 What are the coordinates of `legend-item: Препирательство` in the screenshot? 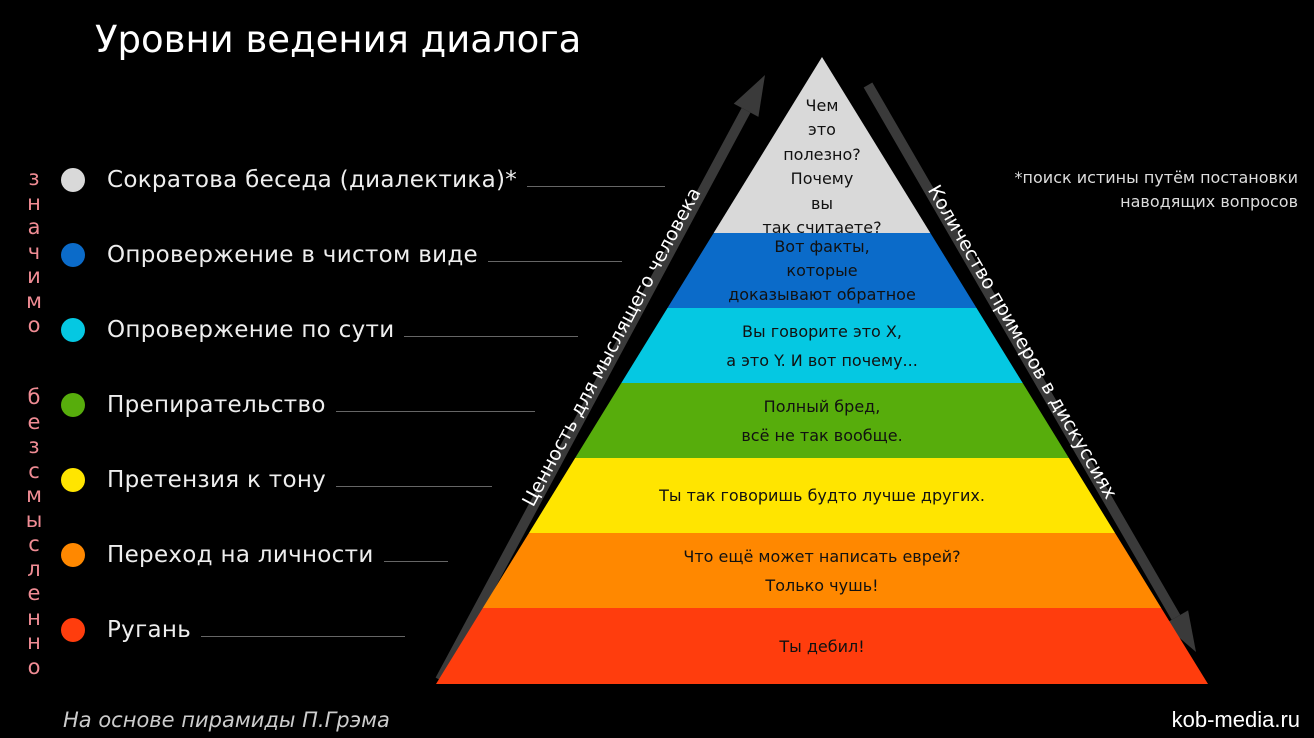 It's located at (297, 405).